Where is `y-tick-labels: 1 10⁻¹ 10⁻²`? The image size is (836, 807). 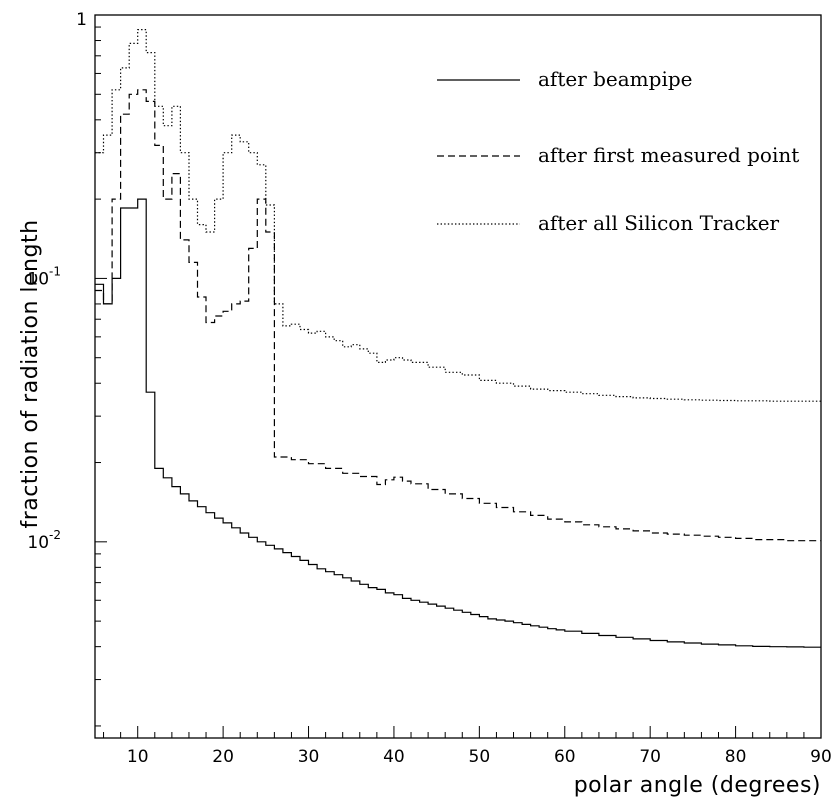 y-tick-labels: 1 10⁻¹ 10⁻² is located at coordinates (57, 281).